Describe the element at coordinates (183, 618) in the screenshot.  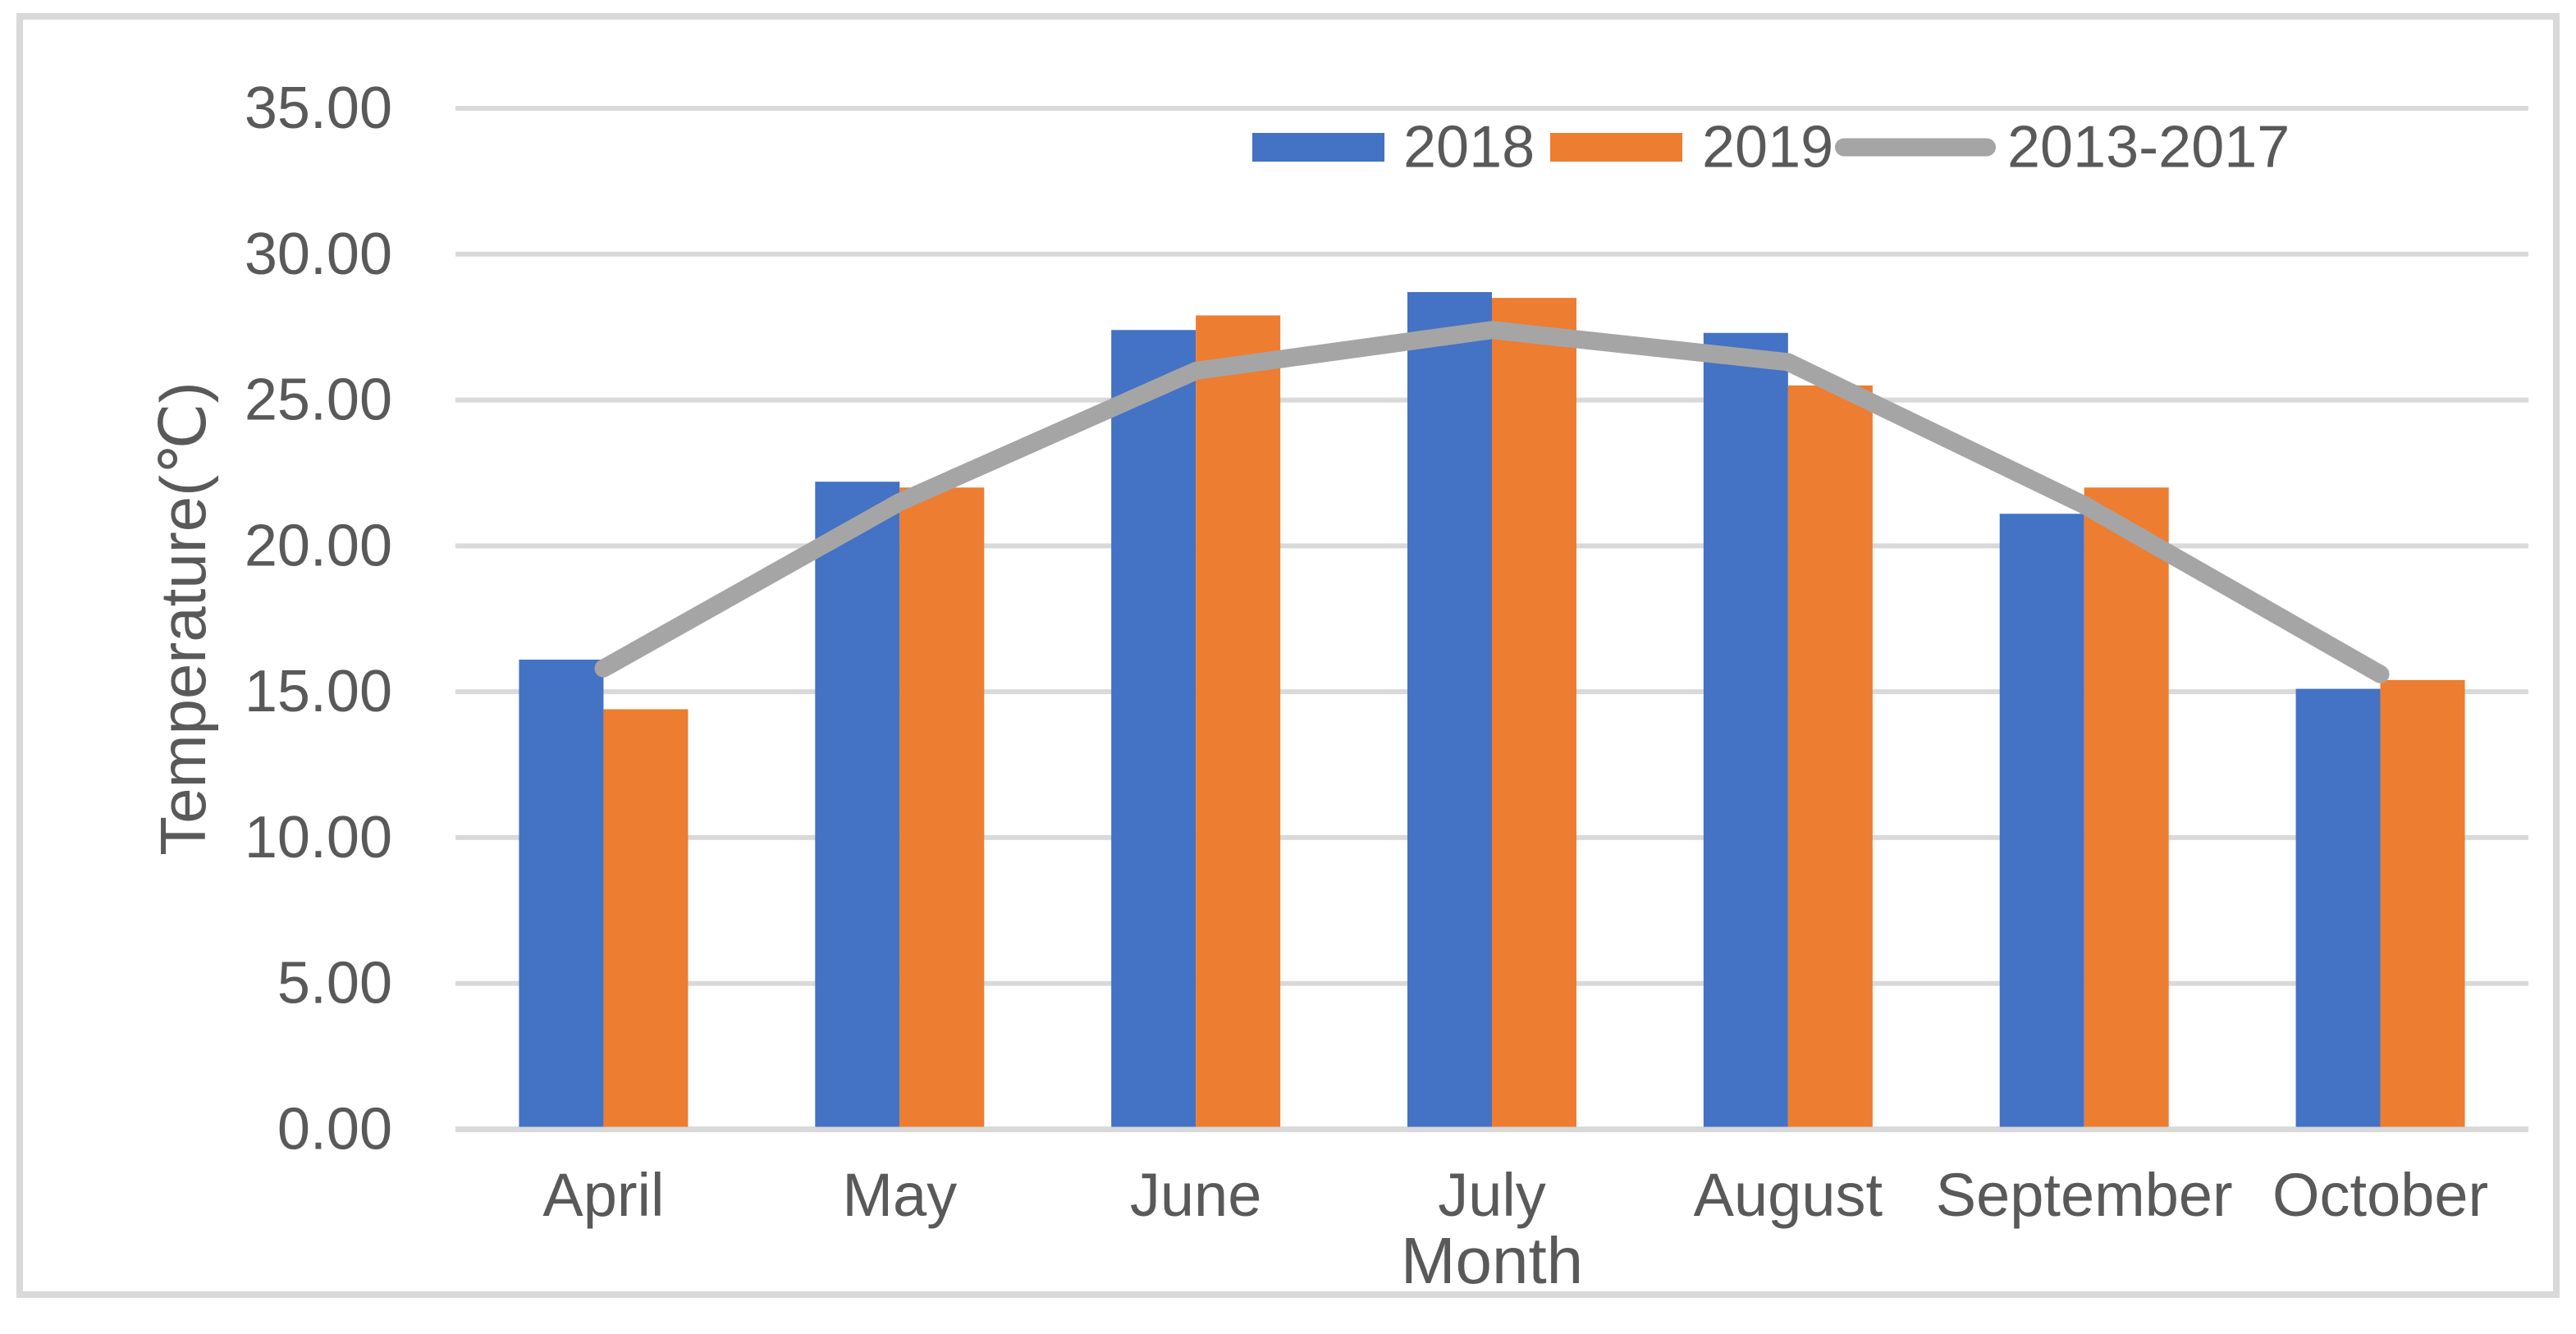
I see `y-axis-title: Temperature(℃)` at that location.